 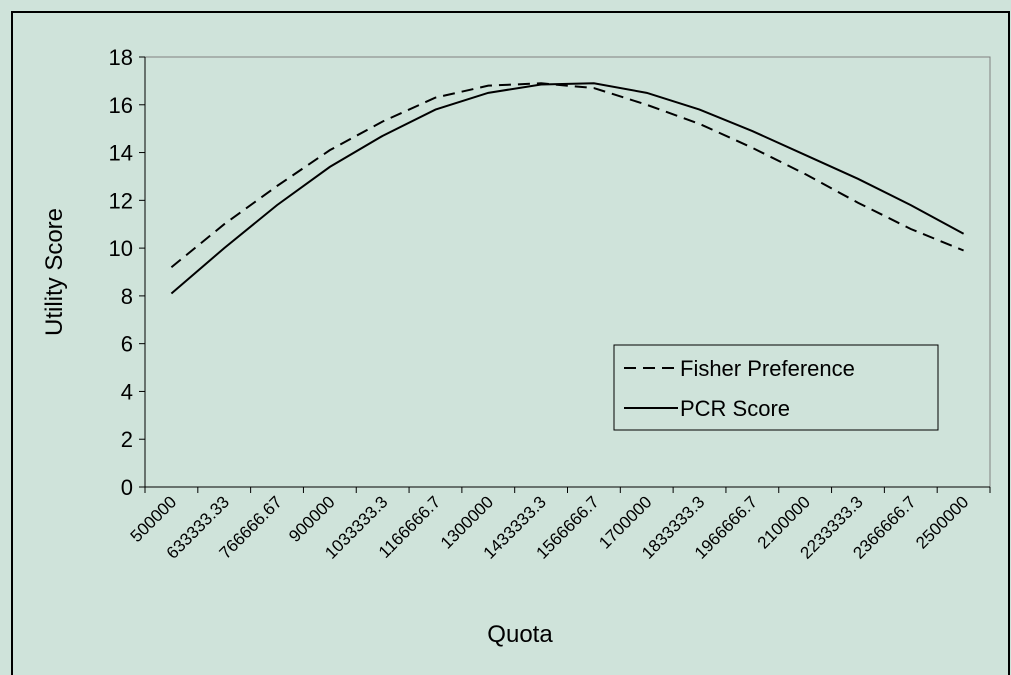 I want to click on legend-label: PCR Score, so click(x=735, y=408).